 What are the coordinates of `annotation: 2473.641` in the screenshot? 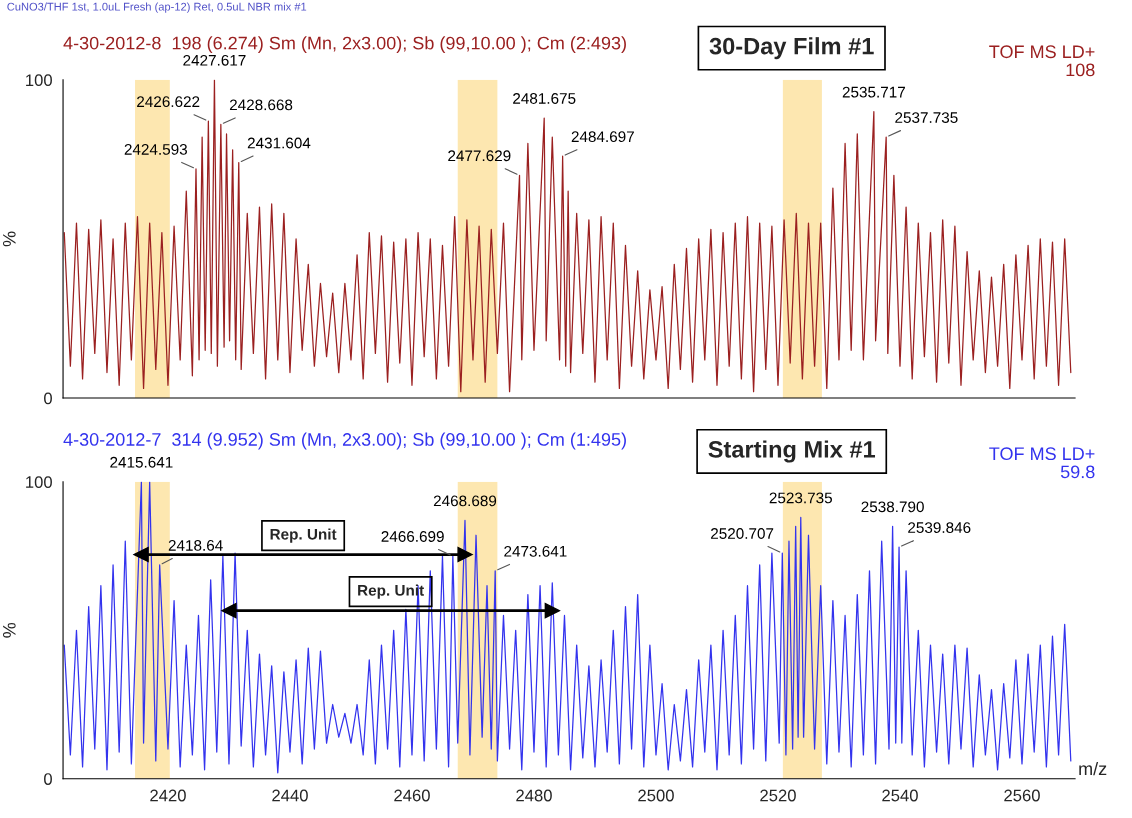 It's located at (535, 551).